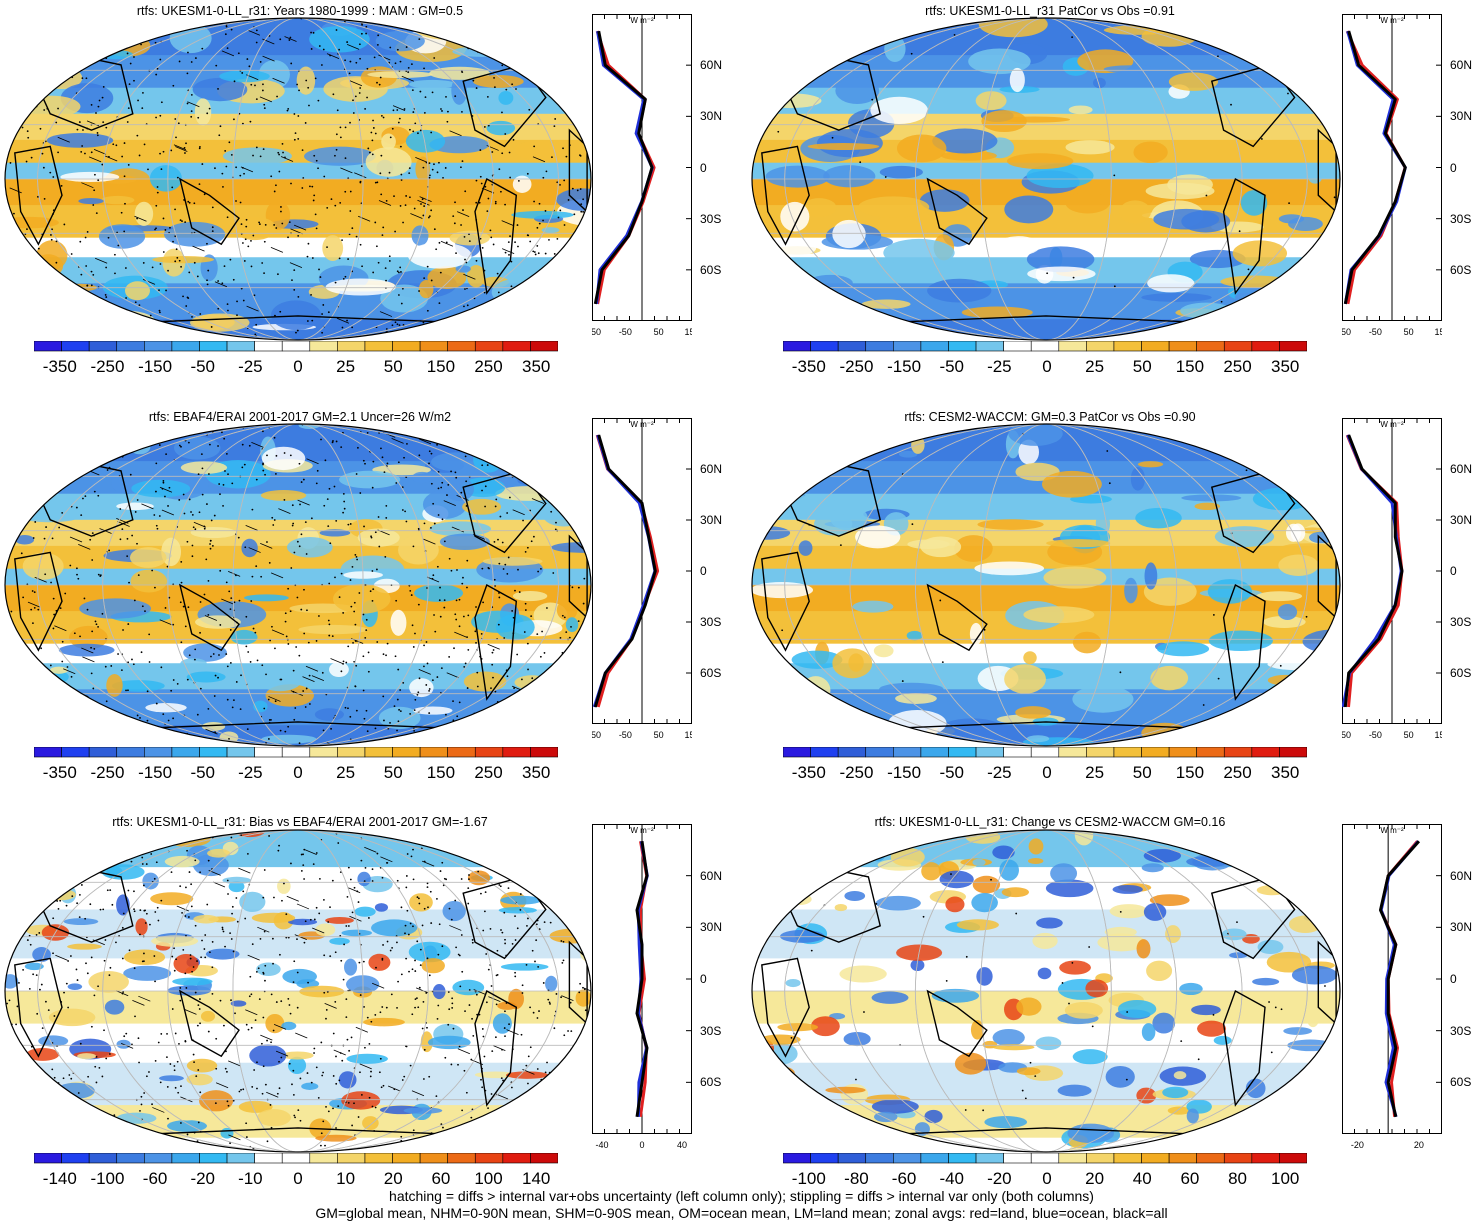 This screenshot has height=1222, width=1483. I want to click on lat-label: 60S, so click(711, 673).